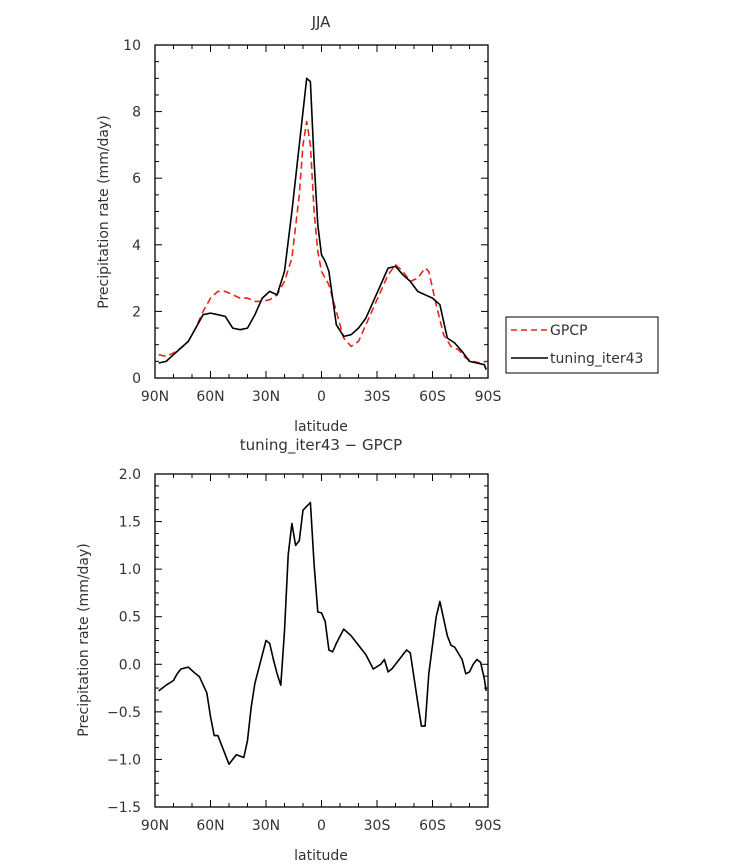  I want to click on bottom-chart-y-tick-label: −1.5, so click(124, 808).